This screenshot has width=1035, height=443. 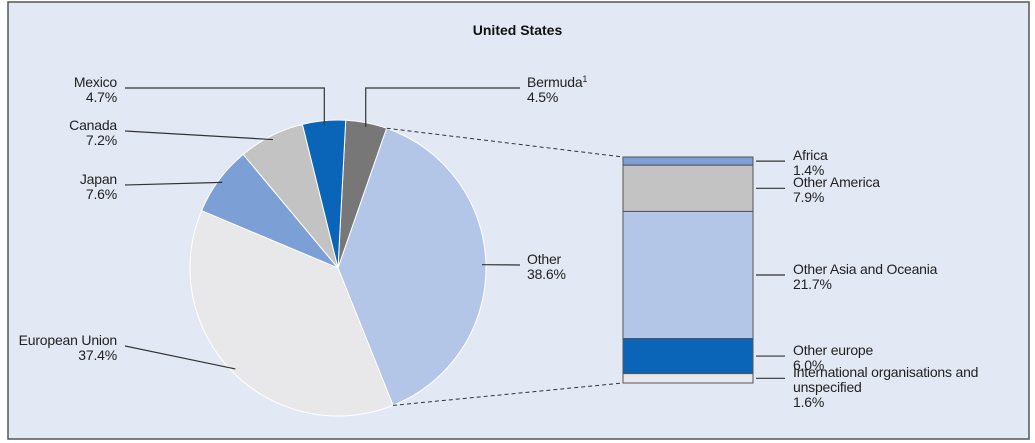 What do you see at coordinates (809, 197) in the screenshot?
I see `value-label: 7.9%` at bounding box center [809, 197].